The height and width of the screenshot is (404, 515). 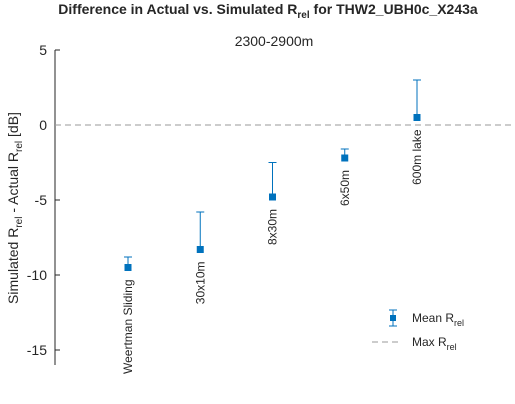 I want to click on legend-entry-mean: Mean Rrel, so click(x=426, y=318).